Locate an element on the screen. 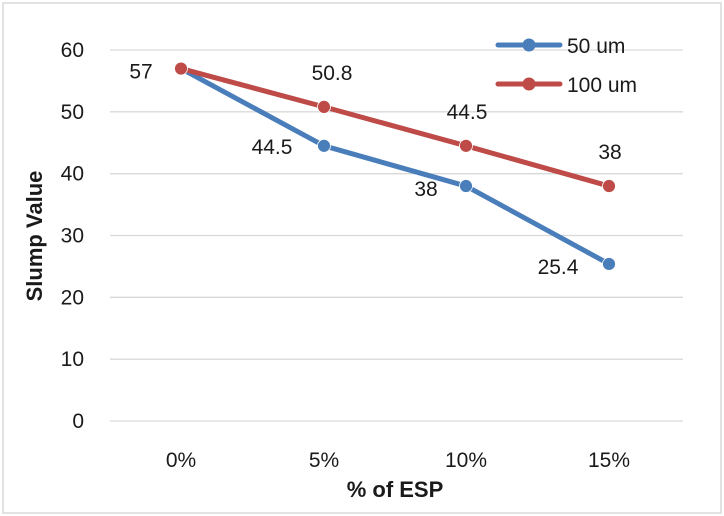 The width and height of the screenshot is (724, 516). y-tick-label: 10 is located at coordinates (72, 359).